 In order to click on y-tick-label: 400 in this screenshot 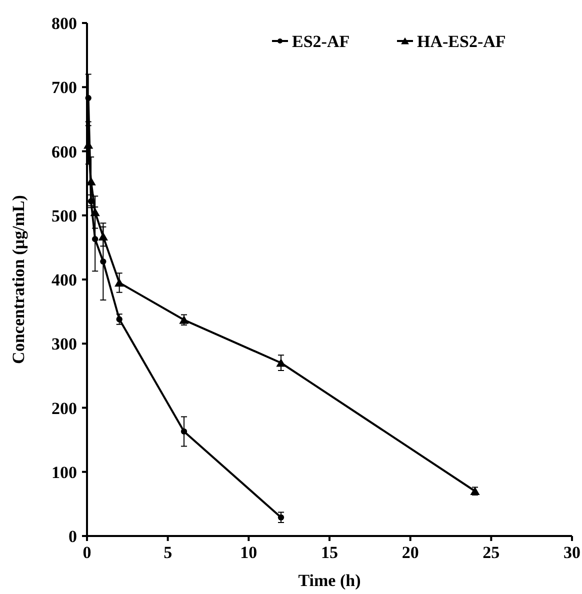, I will do `click(64, 280)`.